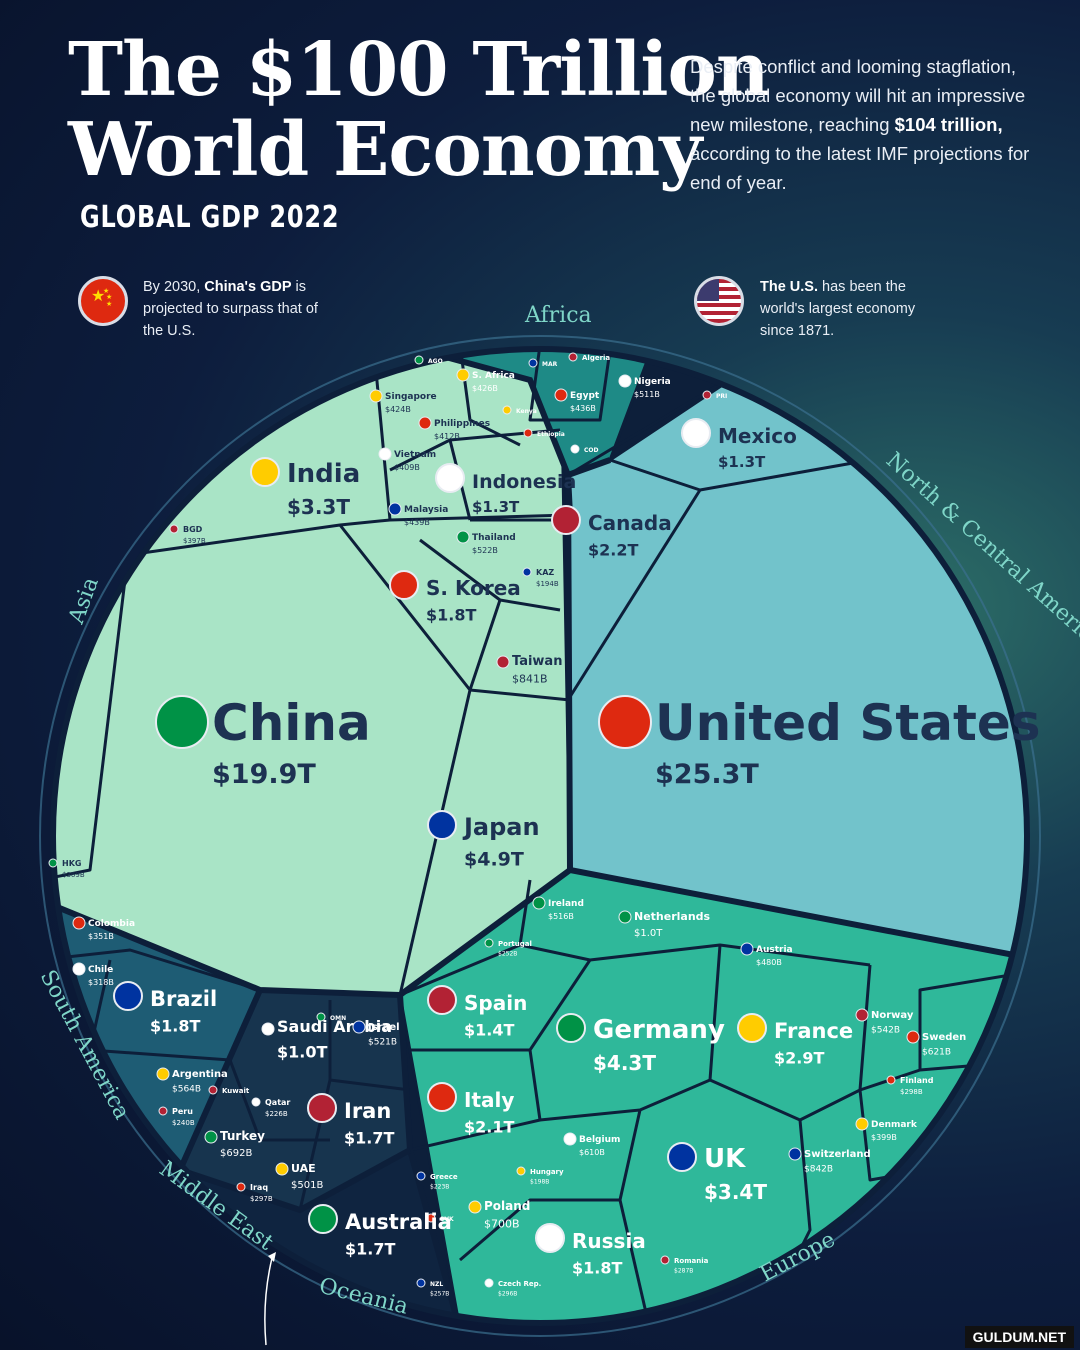 The width and height of the screenshot is (1080, 1350). Describe the element at coordinates (647, 394) in the screenshot. I see `country-value-nigeria: $511B` at that location.